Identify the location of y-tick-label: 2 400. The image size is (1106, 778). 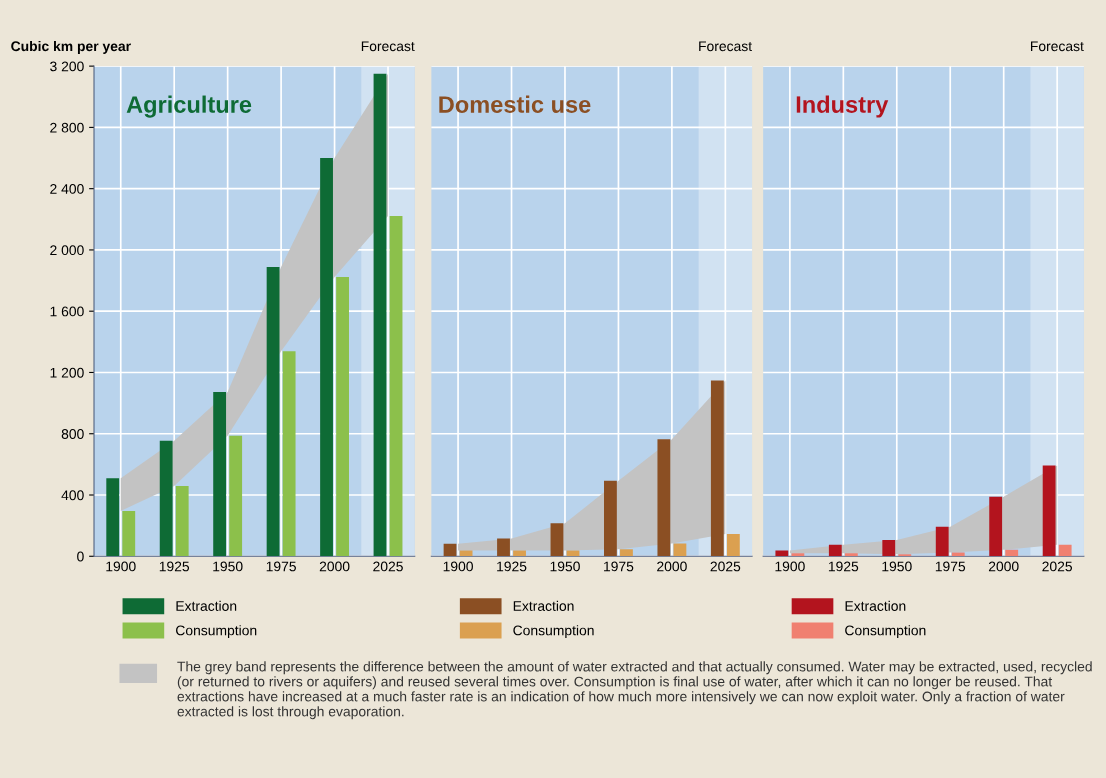
(67, 189).